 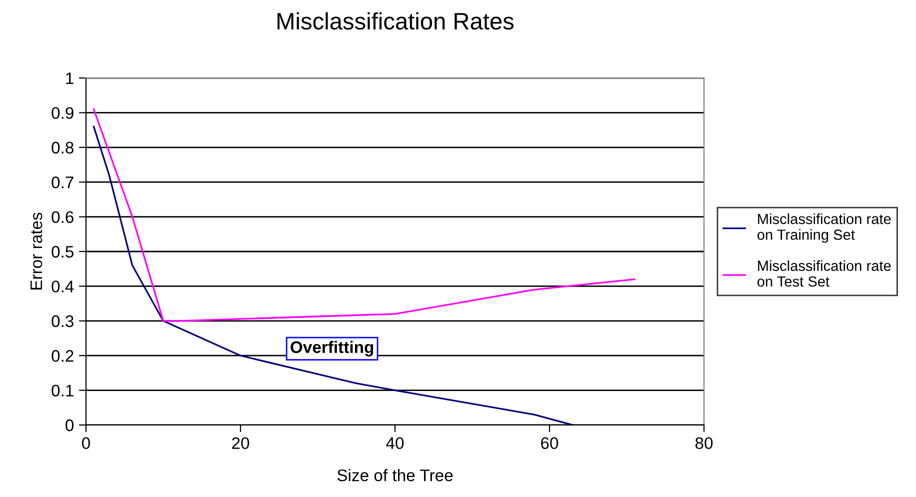 I want to click on x-tick-label: 0, so click(x=86, y=443).